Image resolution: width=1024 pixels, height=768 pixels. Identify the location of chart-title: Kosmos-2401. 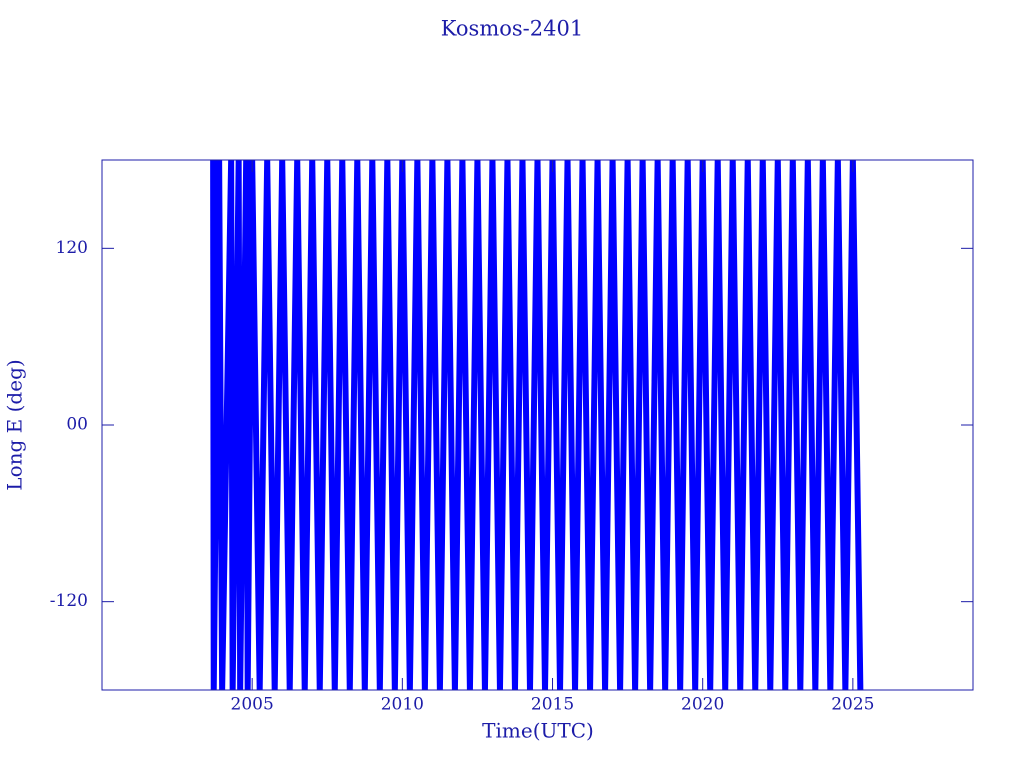
(512, 29).